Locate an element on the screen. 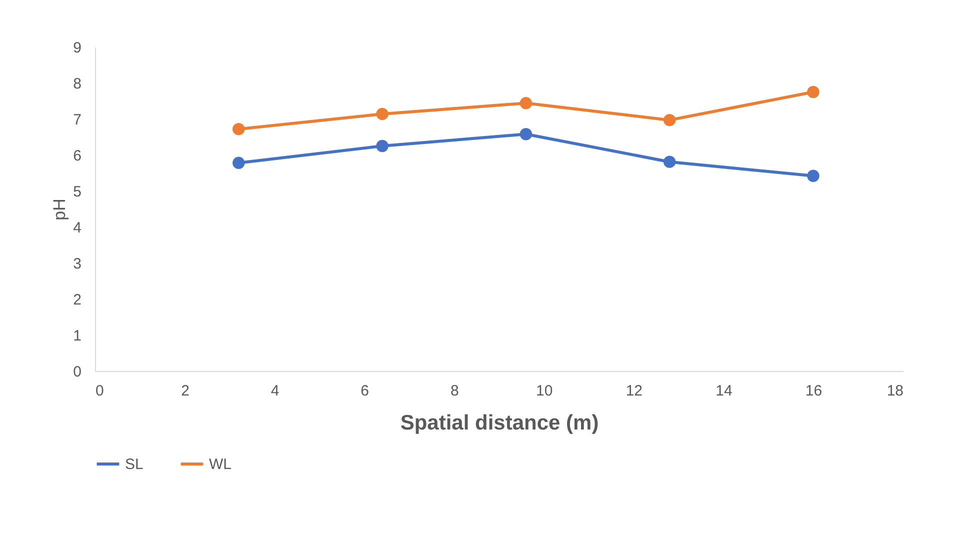 This screenshot has height=545, width=953. y-tick-label: 7 is located at coordinates (77, 120).